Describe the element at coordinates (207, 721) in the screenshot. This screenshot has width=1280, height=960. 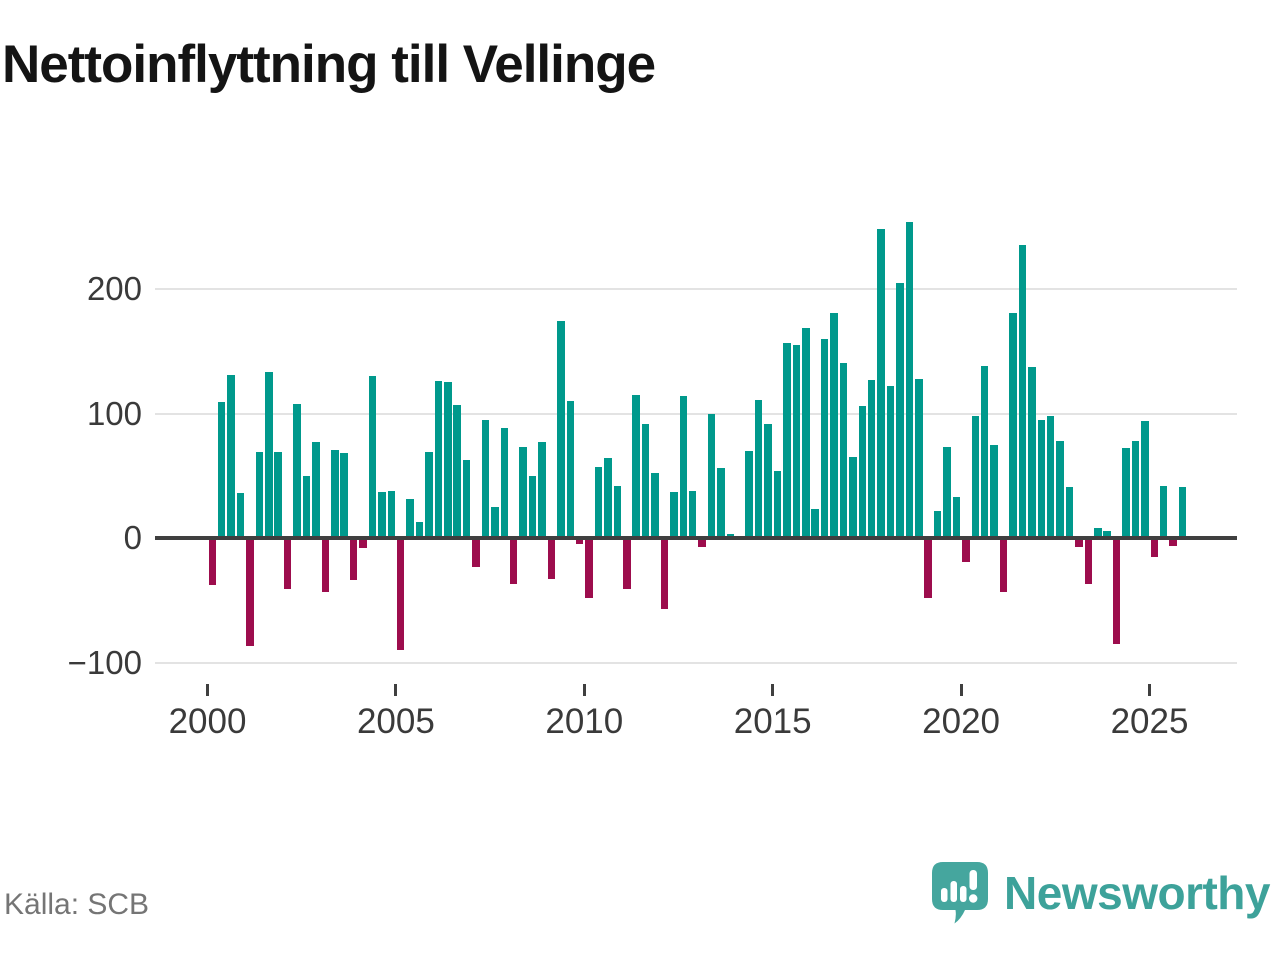
I see `x-tick-label: 2000` at that location.